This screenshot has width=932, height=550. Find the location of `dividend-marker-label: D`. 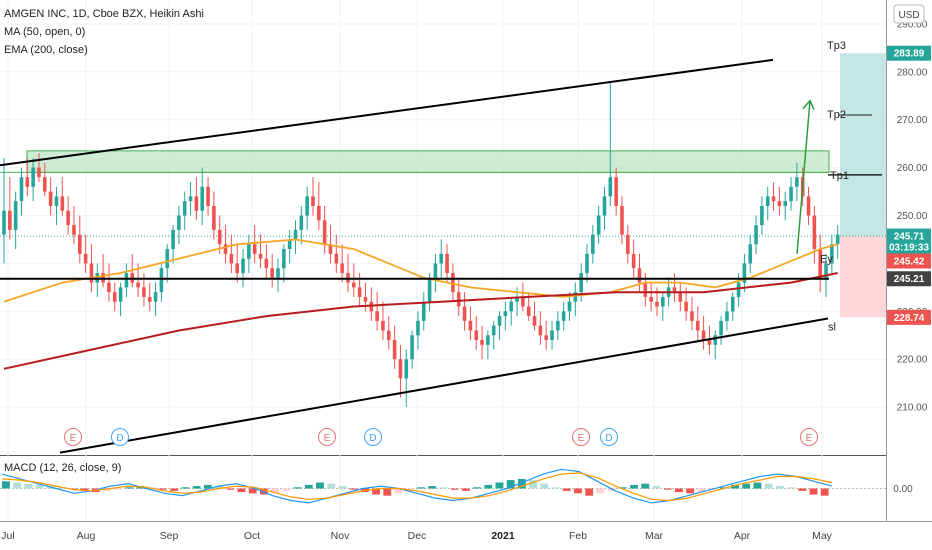

dividend-marker-label: D is located at coordinates (608, 438).